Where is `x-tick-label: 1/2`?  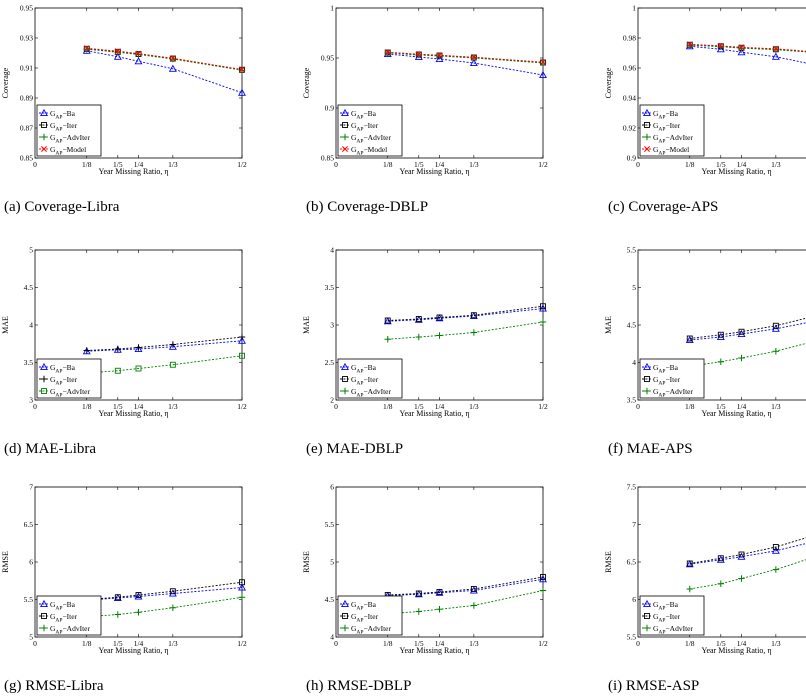
x-tick-label: 1/2 is located at coordinates (242, 406).